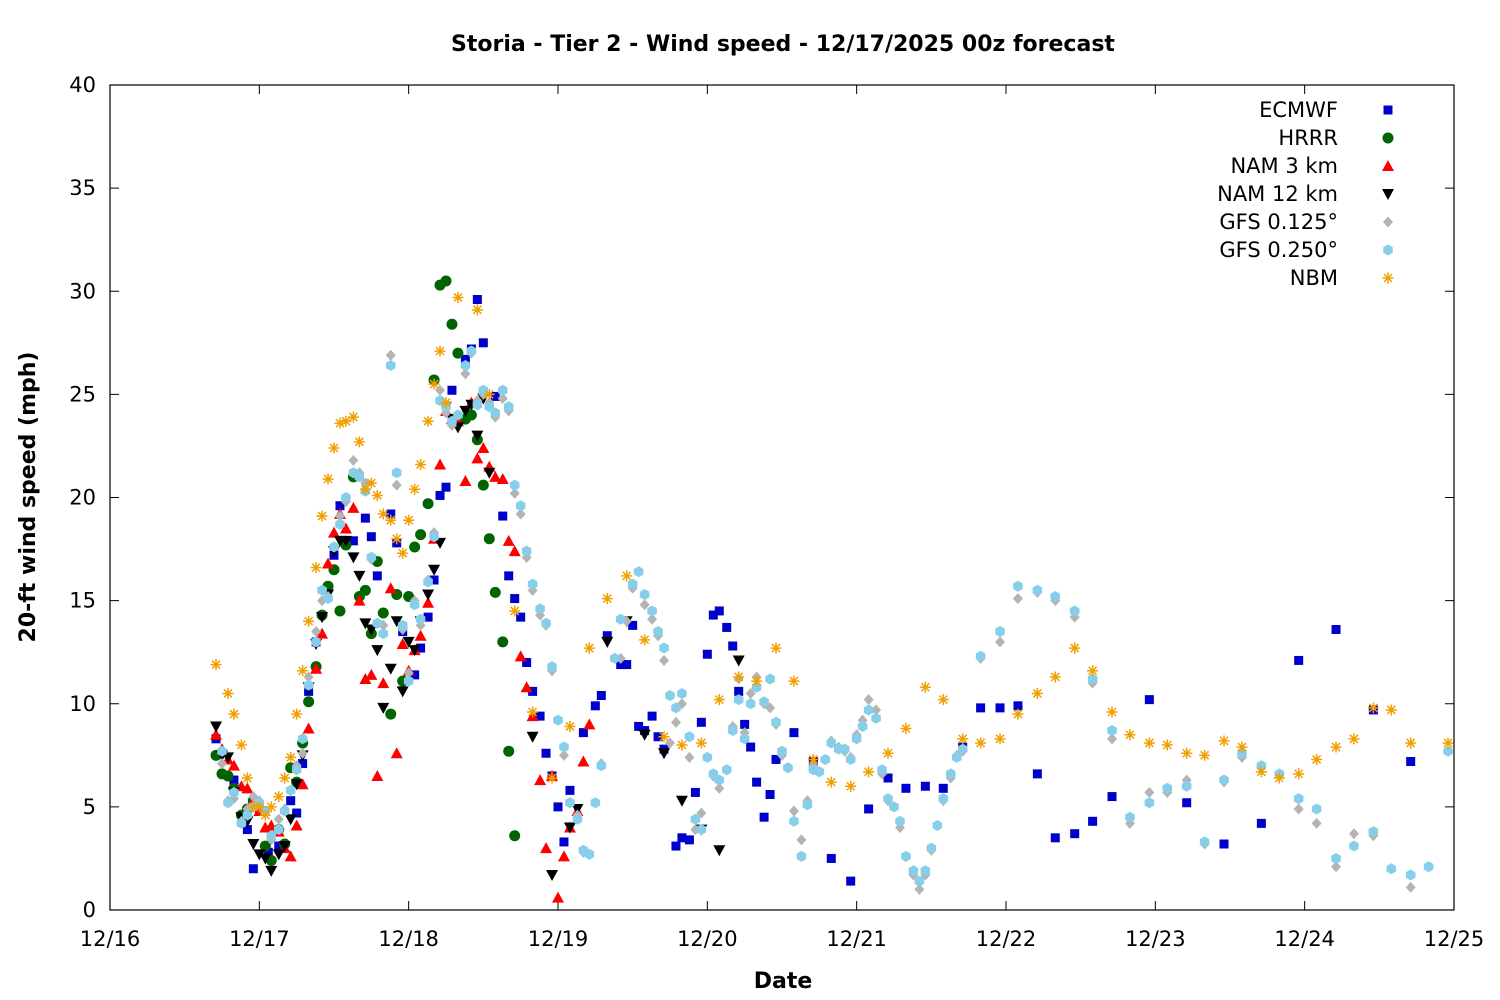 The width and height of the screenshot is (1500, 1000). I want to click on y-tick-label: 0, so click(89, 910).